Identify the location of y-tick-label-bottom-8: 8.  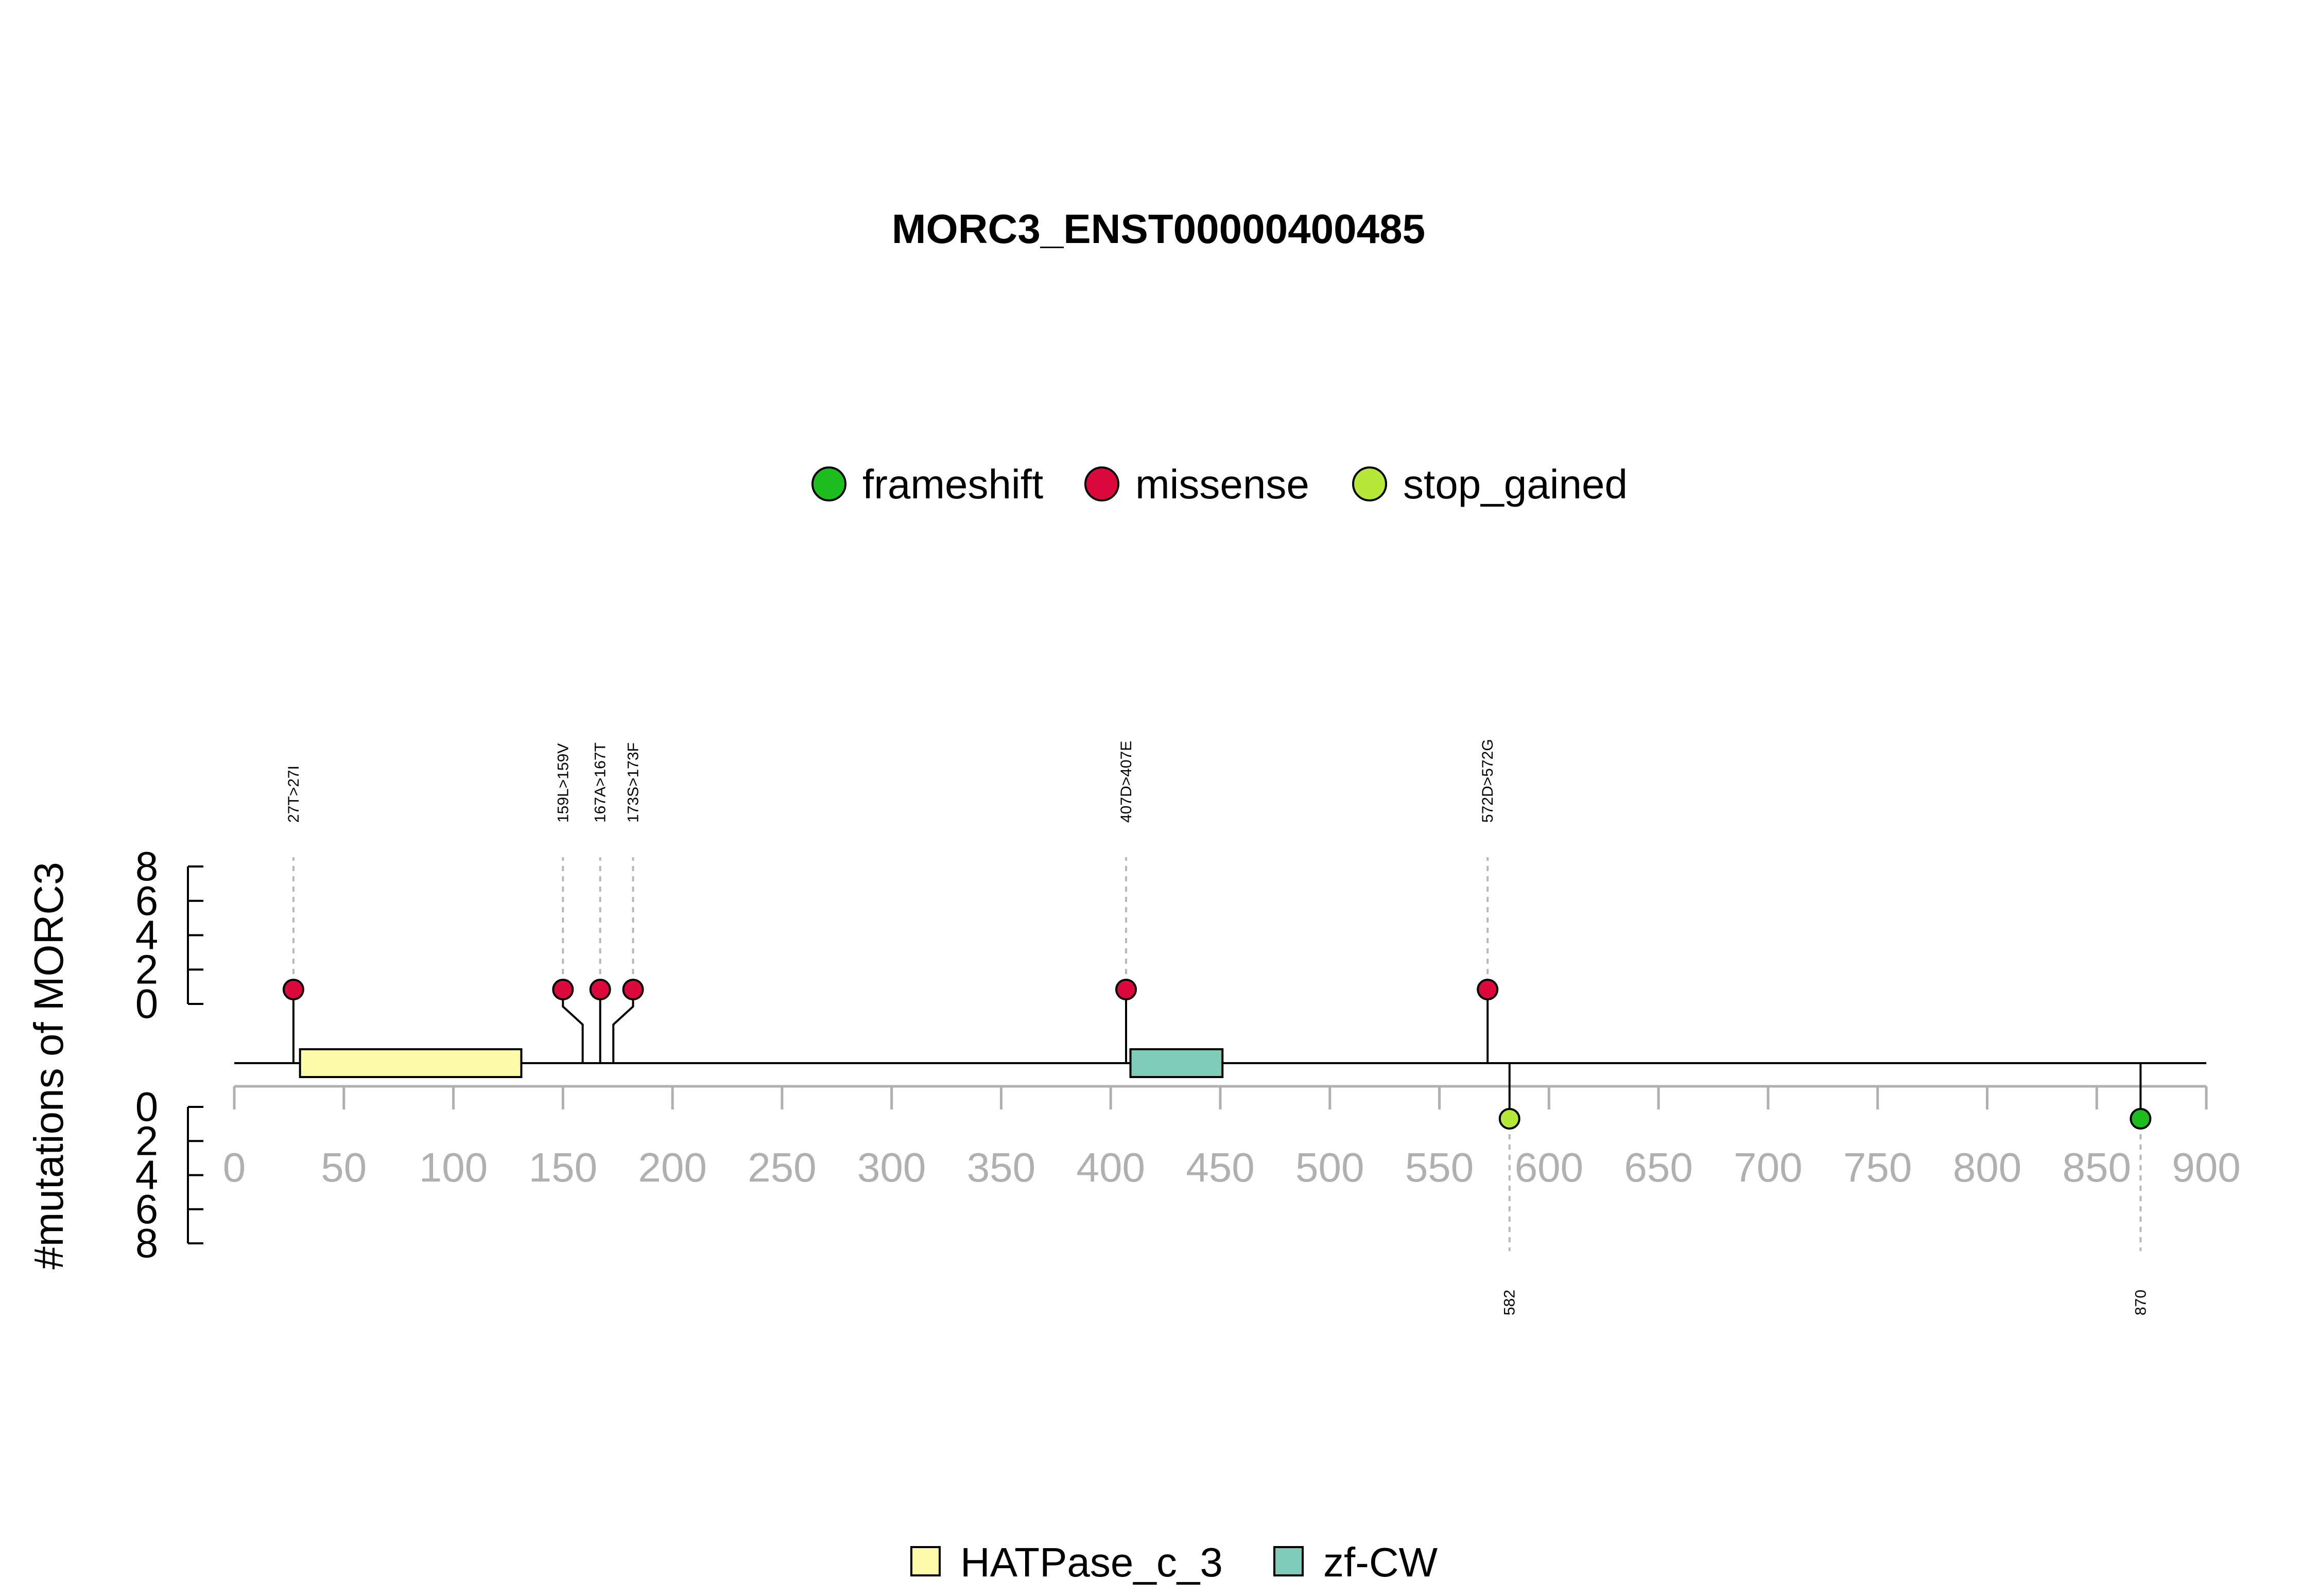
(147, 1243).